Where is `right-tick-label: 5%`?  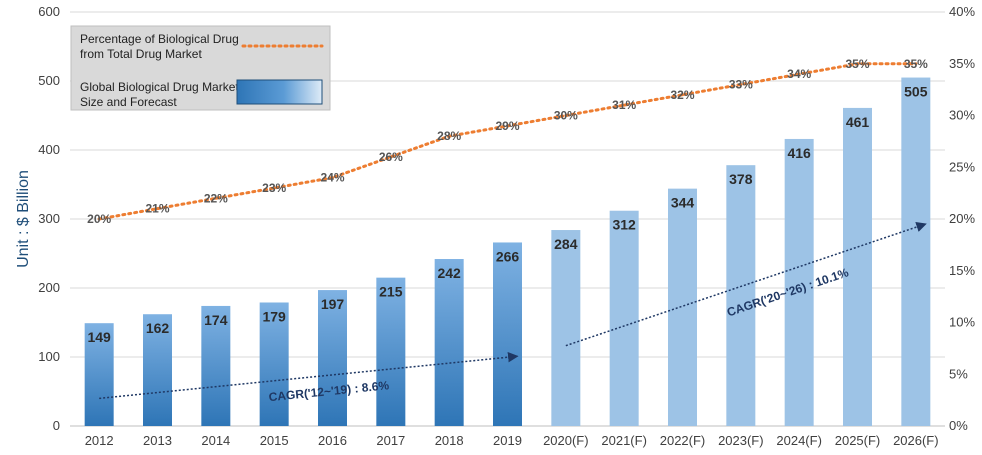 right-tick-label: 5% is located at coordinates (958, 373).